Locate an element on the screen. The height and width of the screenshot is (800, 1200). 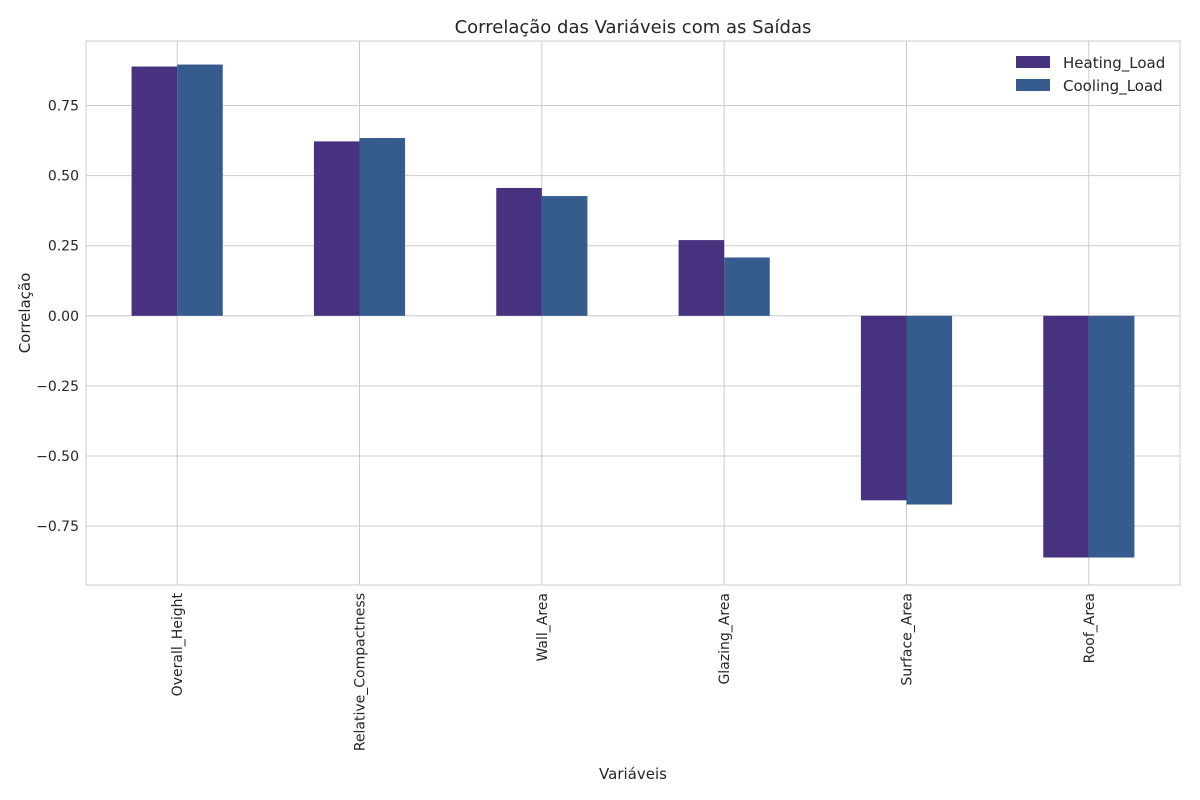
legend: Heating_Load Cooling_Load is located at coordinates (1090, 75).